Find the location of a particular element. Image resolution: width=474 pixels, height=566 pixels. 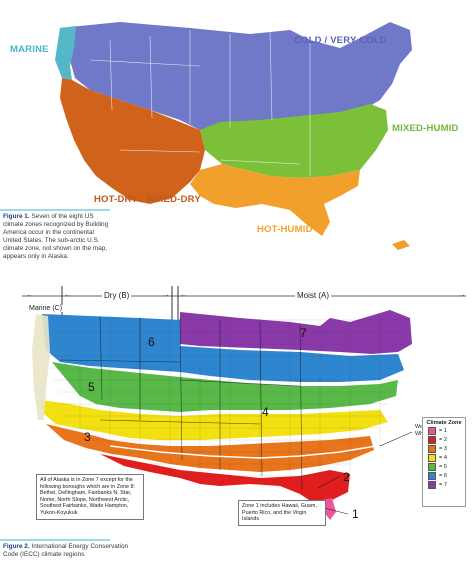

arrow-dry-right: → is located at coordinates (166, 294).